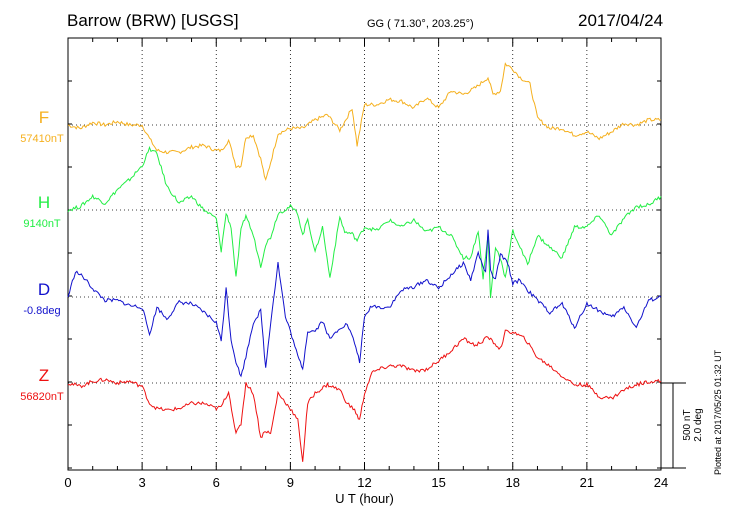  Describe the element at coordinates (41, 311) in the screenshot. I see `legend-baseline-d: -0.8deg` at that location.